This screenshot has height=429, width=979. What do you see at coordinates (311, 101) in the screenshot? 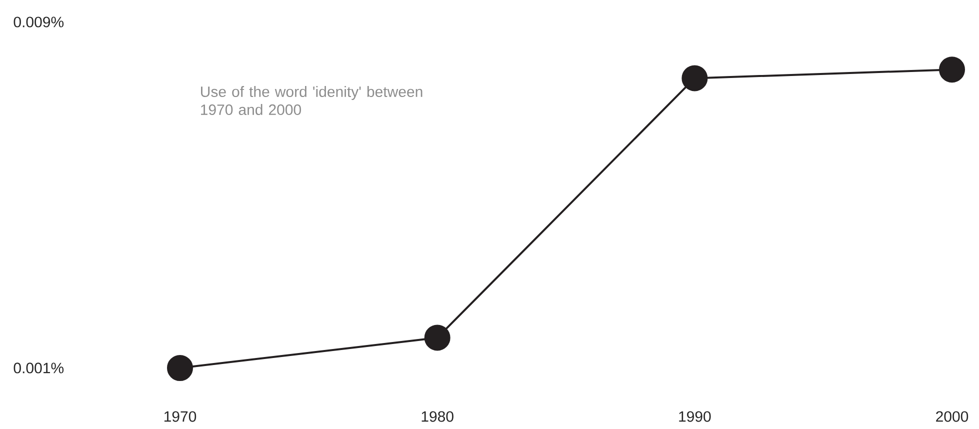
I see `text: Use of the word 'idenity' between 1970 and 2000` at bounding box center [311, 101].